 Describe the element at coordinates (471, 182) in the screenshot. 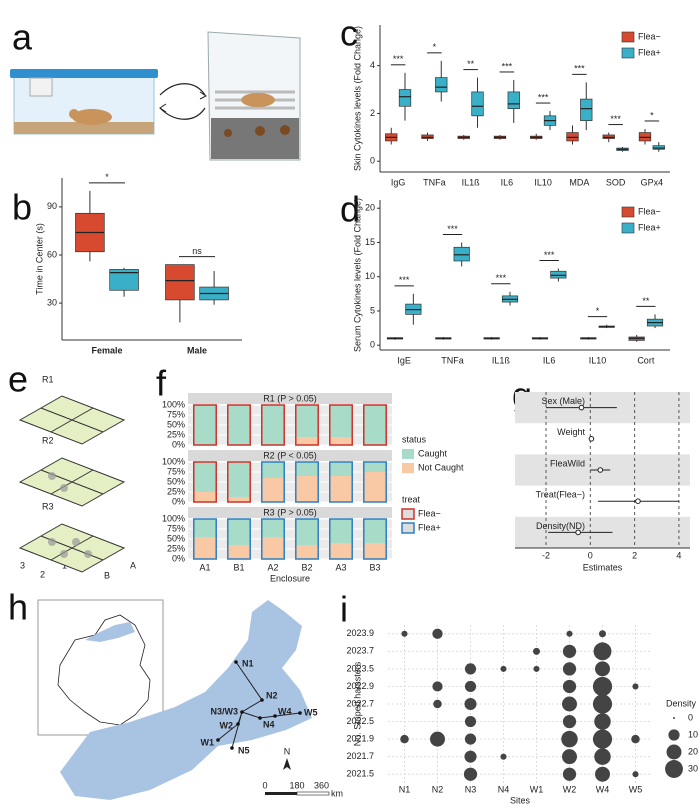

I see `x-tick-label: IL1ß` at that location.